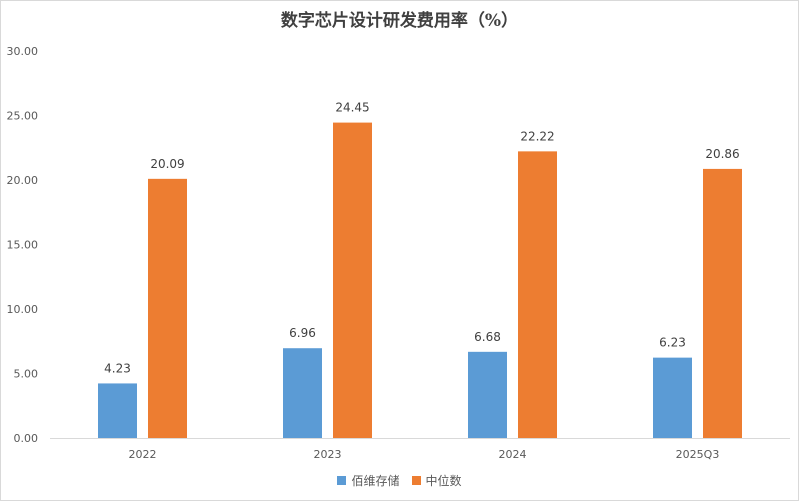 This screenshot has width=799, height=501. Describe the element at coordinates (375, 481) in the screenshot. I see `legend-label-series-1: 佰维存储` at that location.